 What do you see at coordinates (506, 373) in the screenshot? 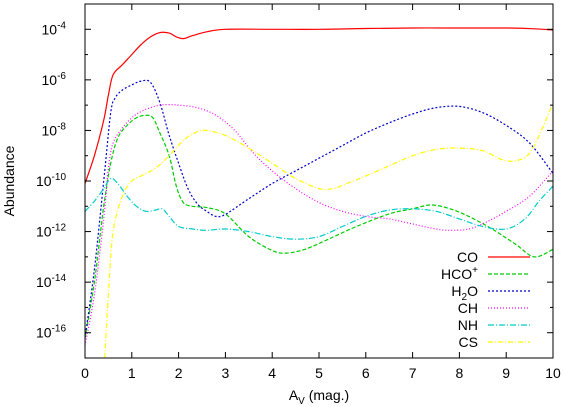
I see `x-tick-label: 9` at bounding box center [506, 373].